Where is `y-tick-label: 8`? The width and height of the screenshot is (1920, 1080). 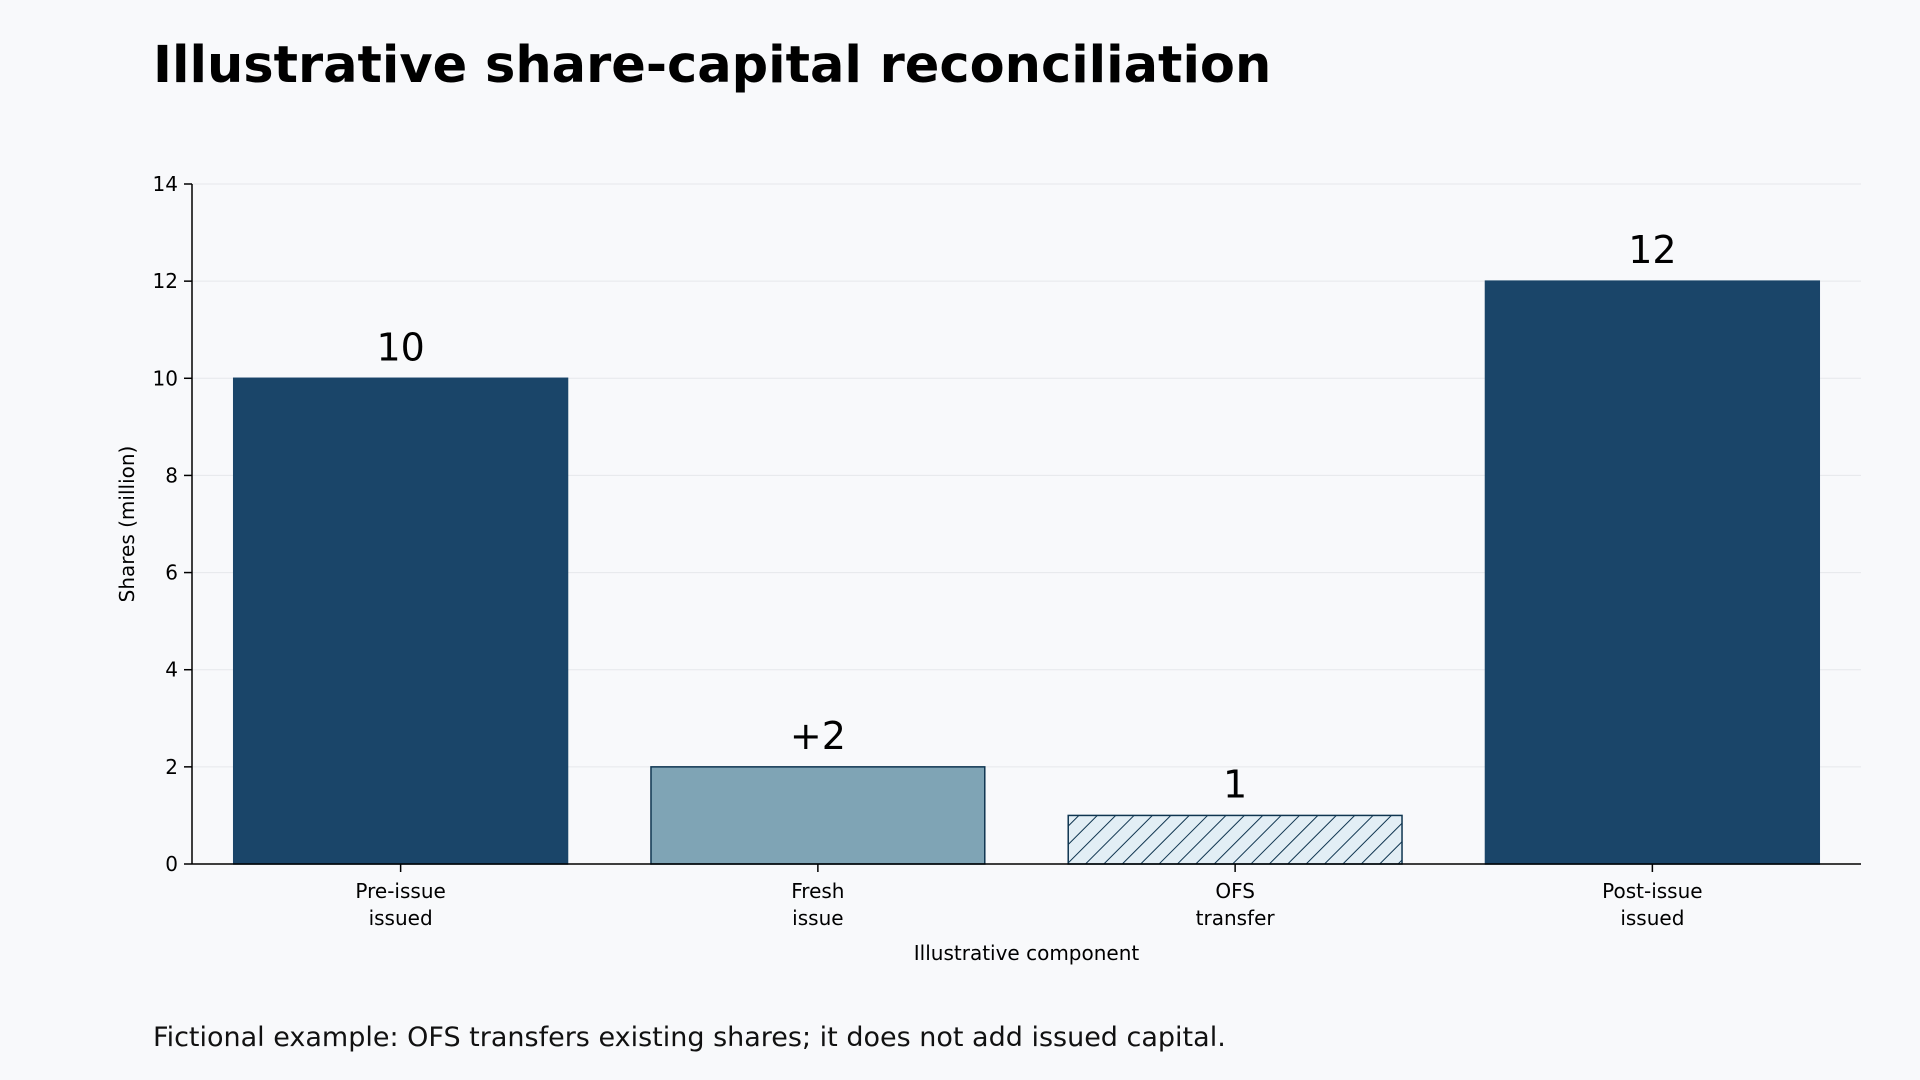
y-tick-label: 8 is located at coordinates (171, 475).